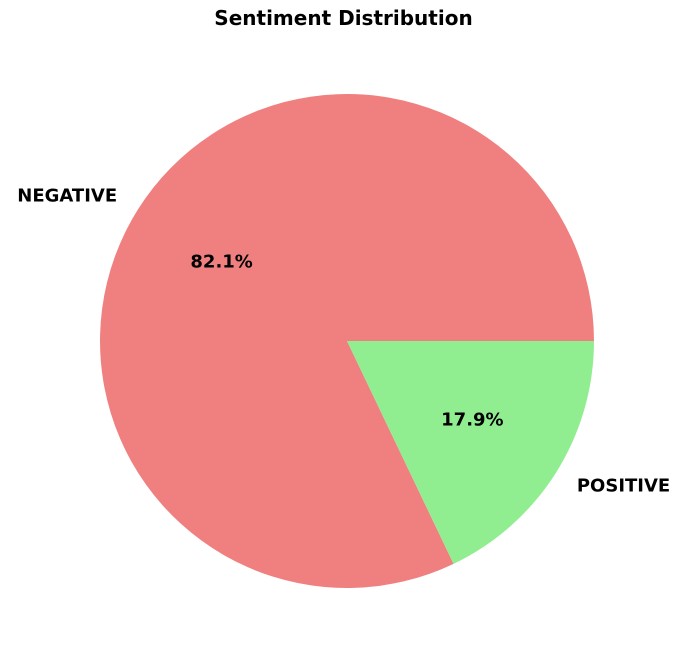 The height and width of the screenshot is (660, 687). What do you see at coordinates (343, 18) in the screenshot?
I see `chart-title: Sentiment Distribution` at bounding box center [343, 18].